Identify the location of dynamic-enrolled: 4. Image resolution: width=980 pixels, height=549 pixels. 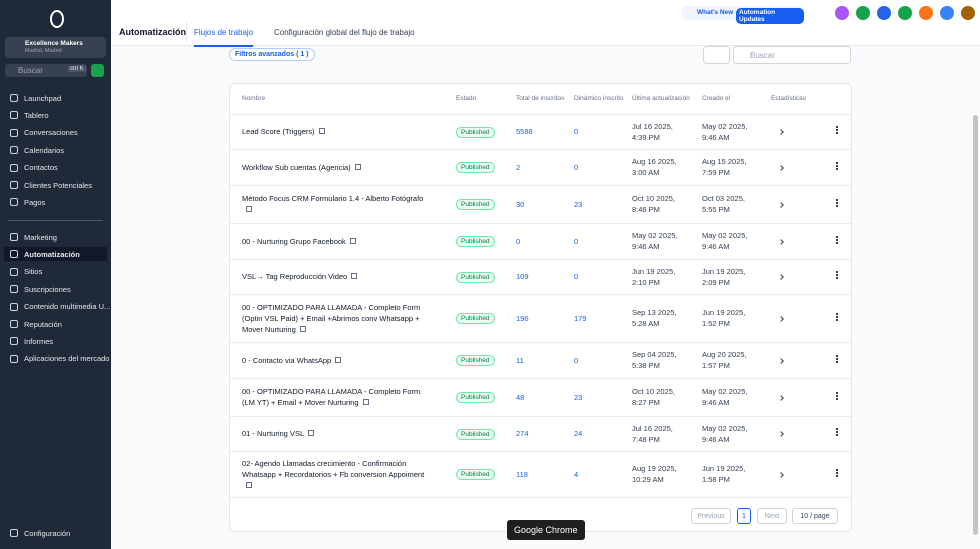
(599, 474).